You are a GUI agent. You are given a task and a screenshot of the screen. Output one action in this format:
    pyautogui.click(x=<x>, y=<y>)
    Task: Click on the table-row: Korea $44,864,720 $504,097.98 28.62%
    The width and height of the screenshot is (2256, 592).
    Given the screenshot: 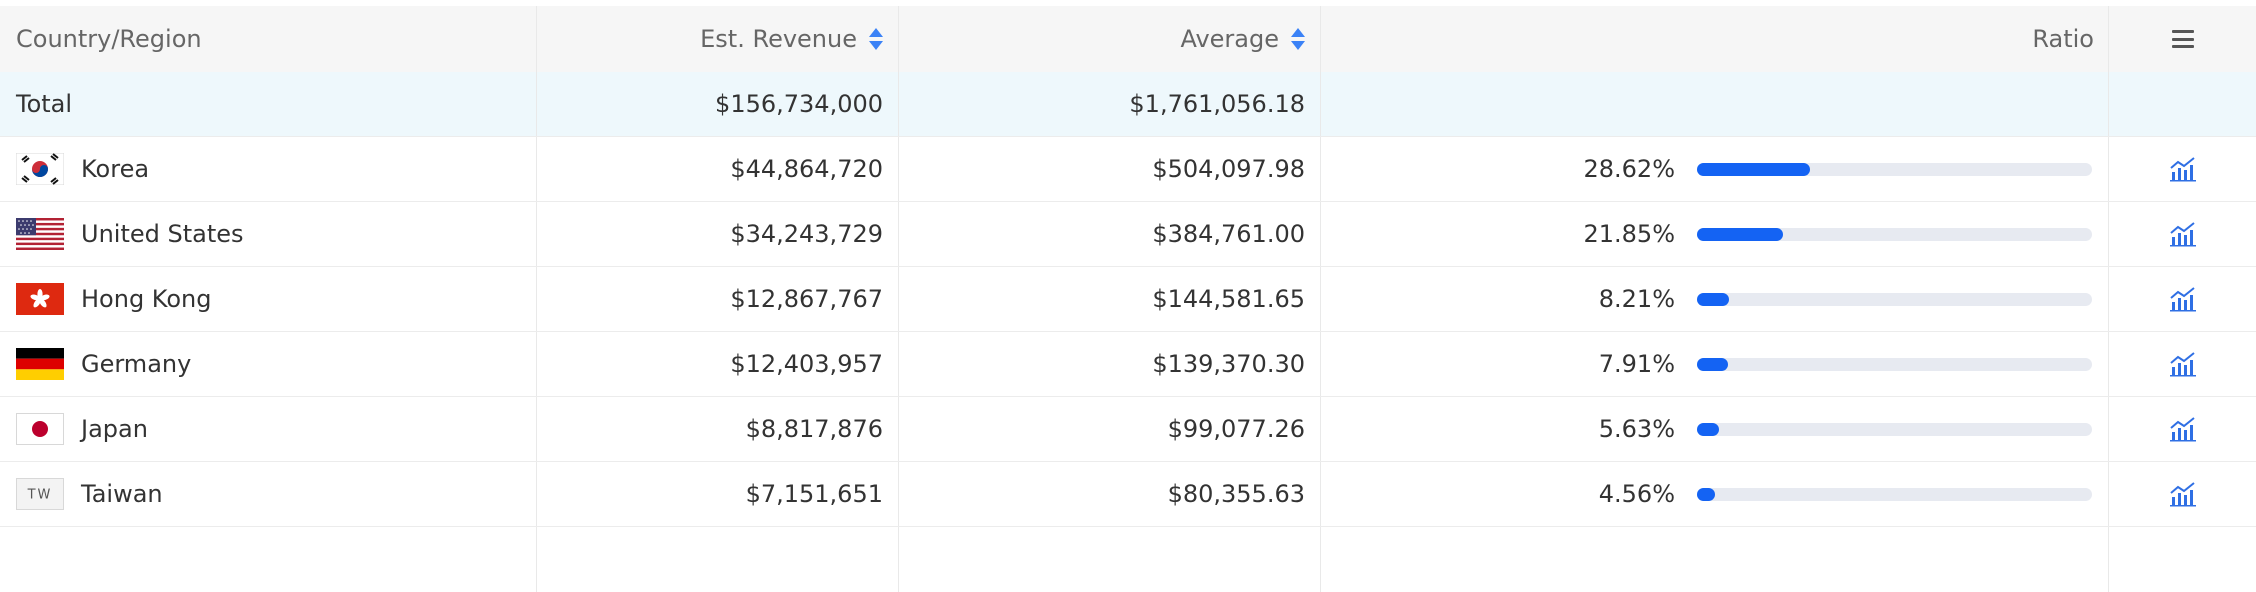 What is the action you would take?
    pyautogui.click(x=1128, y=169)
    